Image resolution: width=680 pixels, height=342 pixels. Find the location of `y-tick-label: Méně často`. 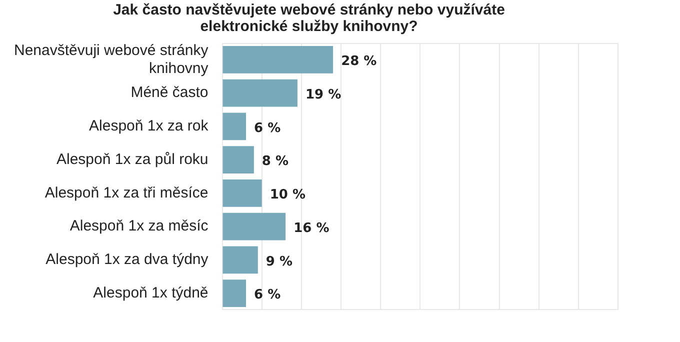

y-tick-label: Méně často is located at coordinates (169, 93).